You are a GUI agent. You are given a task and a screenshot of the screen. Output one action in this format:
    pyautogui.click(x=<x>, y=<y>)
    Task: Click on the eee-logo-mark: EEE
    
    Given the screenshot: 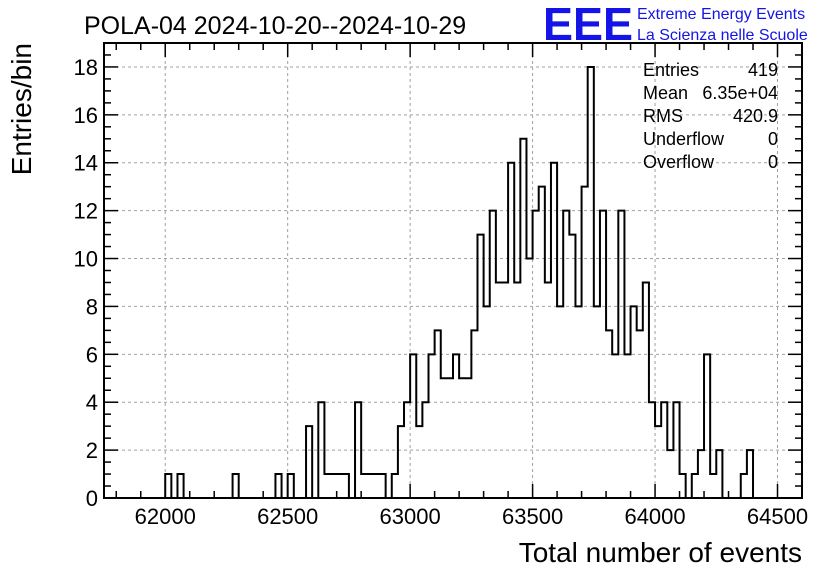 What is the action you would take?
    pyautogui.click(x=588, y=25)
    